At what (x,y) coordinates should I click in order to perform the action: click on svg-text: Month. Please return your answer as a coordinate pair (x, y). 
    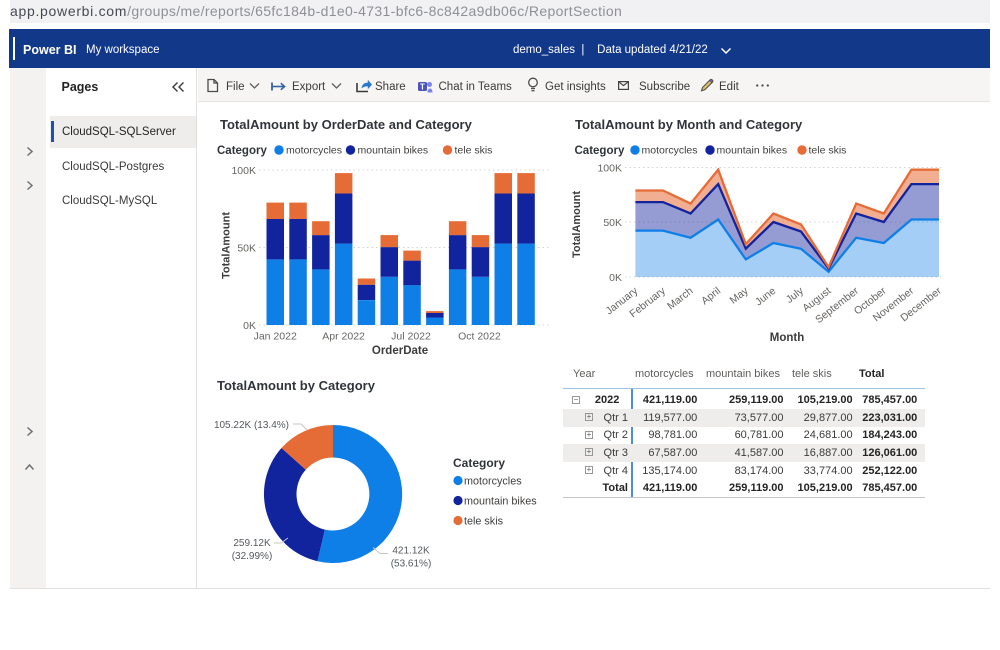
    Looking at the image, I should click on (787, 338).